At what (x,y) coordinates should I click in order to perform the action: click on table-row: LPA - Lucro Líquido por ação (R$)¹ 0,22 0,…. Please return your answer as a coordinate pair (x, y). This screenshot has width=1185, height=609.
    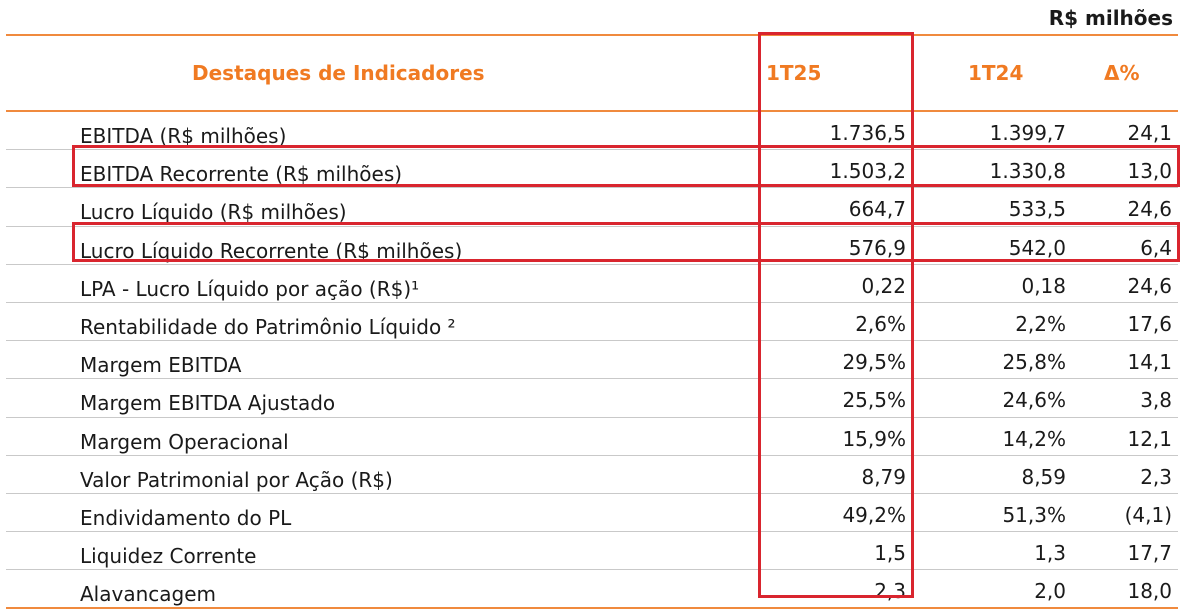
    Looking at the image, I should click on (592, 284).